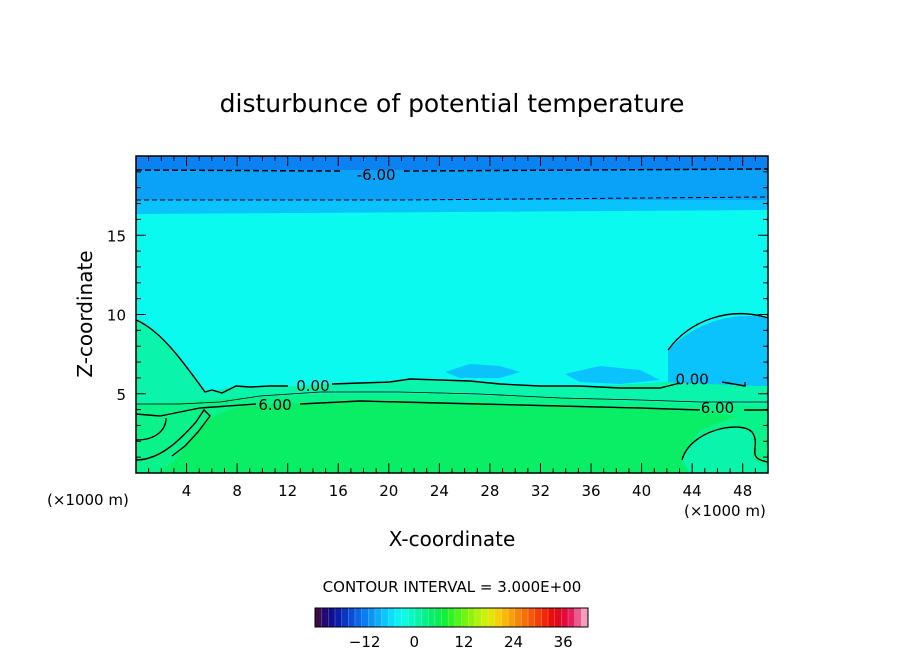 The height and width of the screenshot is (654, 904). I want to click on contour-line-neg6, so click(452, 170).